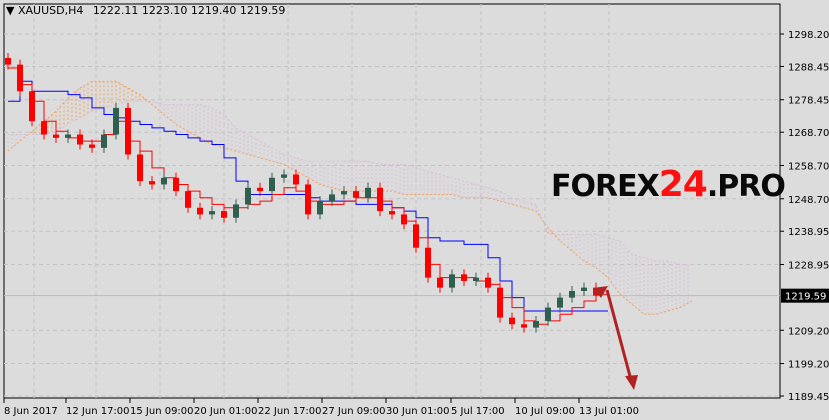 This screenshot has width=829, height=420. What do you see at coordinates (808, 365) in the screenshot?
I see `y-tick-label: 1199.20` at bounding box center [808, 365].